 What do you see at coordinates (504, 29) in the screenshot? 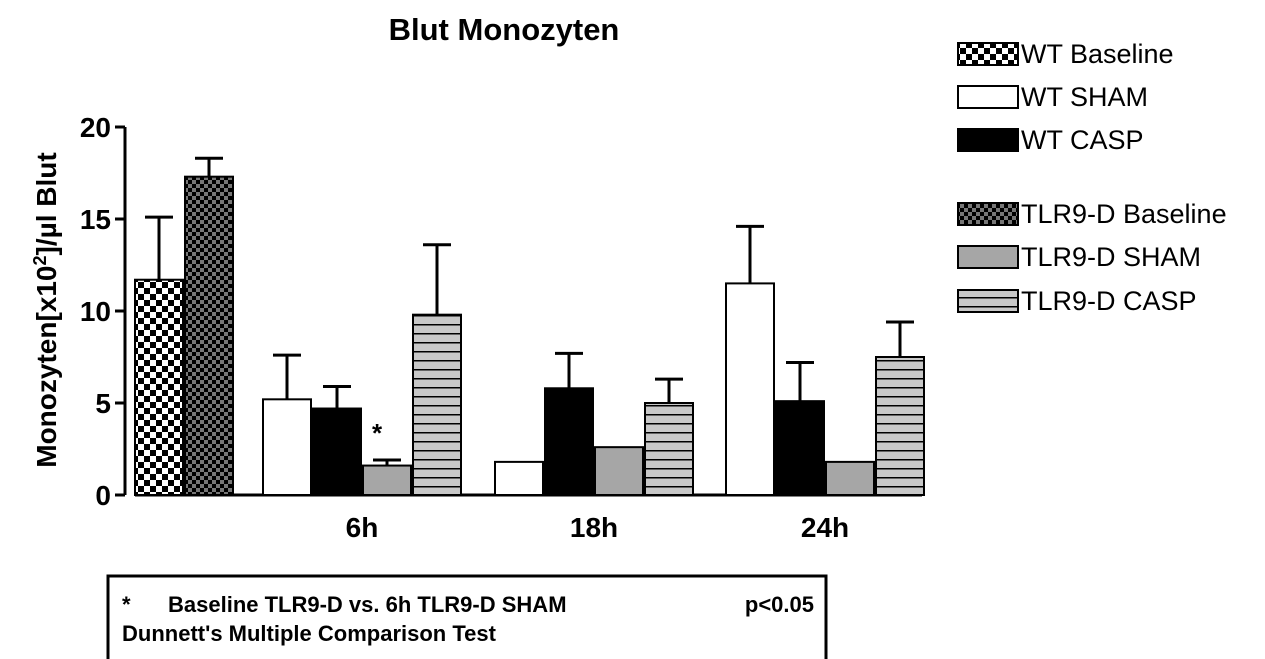
I see `chart-title: Blut Monozyten` at bounding box center [504, 29].